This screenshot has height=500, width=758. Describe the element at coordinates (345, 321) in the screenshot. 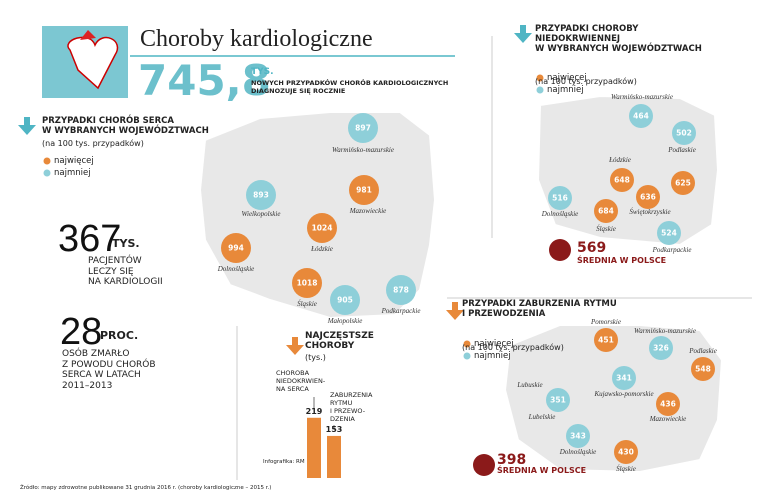

I see `region-name: Małopolskie` at that location.